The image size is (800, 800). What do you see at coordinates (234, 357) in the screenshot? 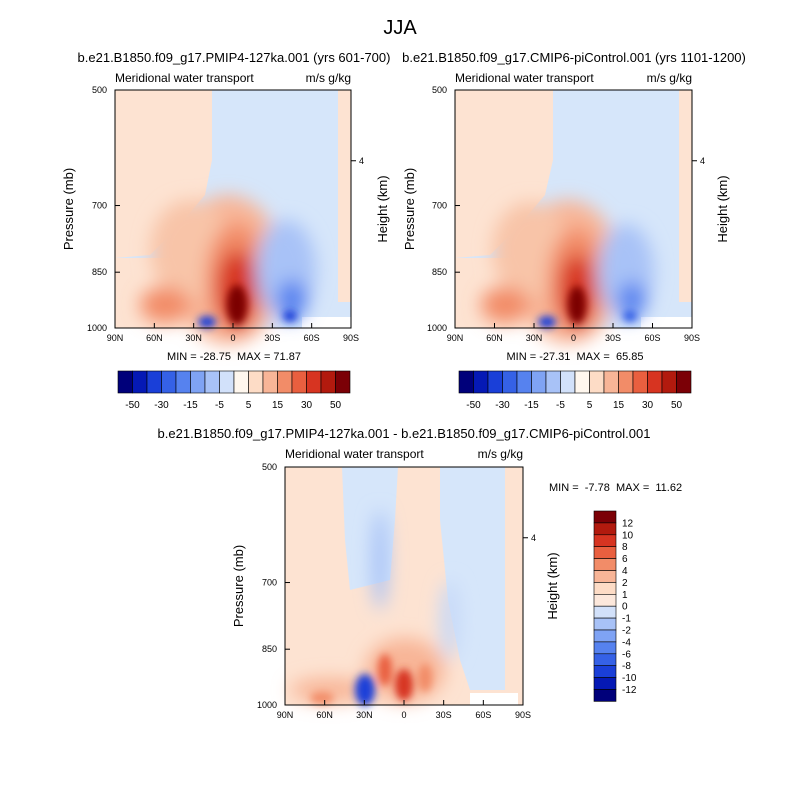
I see `min-max-stats: MIN = -28.75 MAX = 71.87` at bounding box center [234, 357].